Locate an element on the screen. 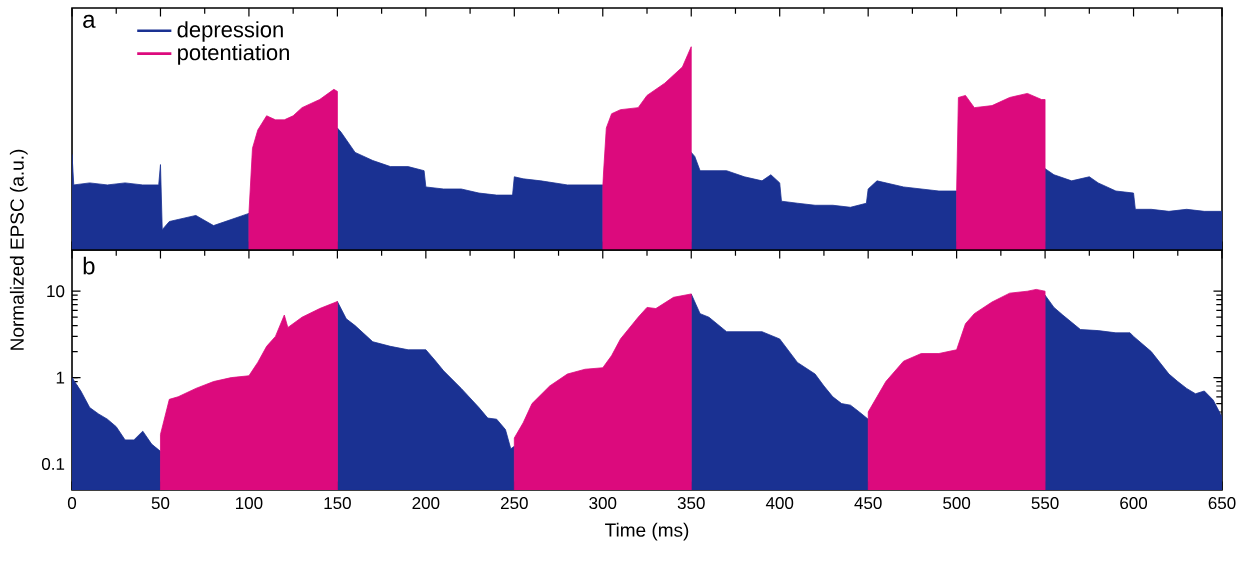  x-tick-label: 400 is located at coordinates (779, 503).